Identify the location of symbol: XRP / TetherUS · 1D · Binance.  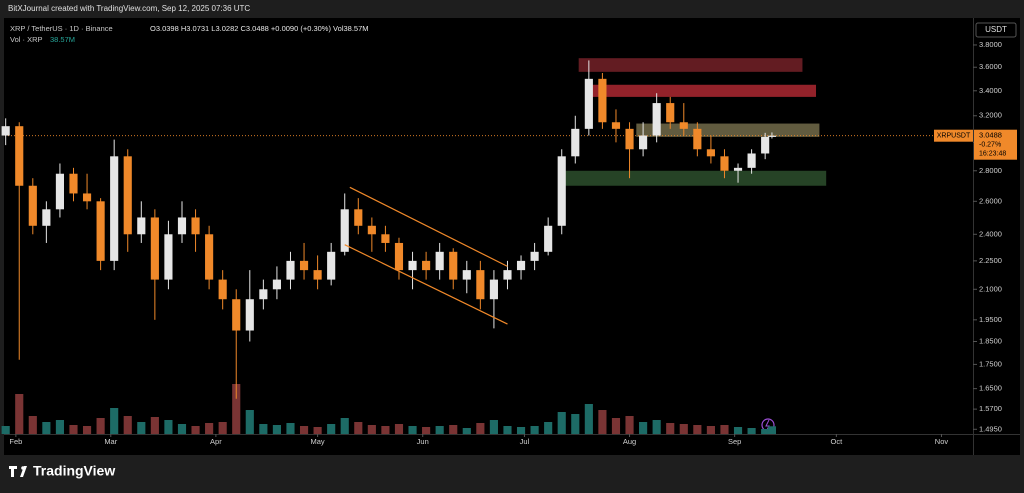
(61, 28).